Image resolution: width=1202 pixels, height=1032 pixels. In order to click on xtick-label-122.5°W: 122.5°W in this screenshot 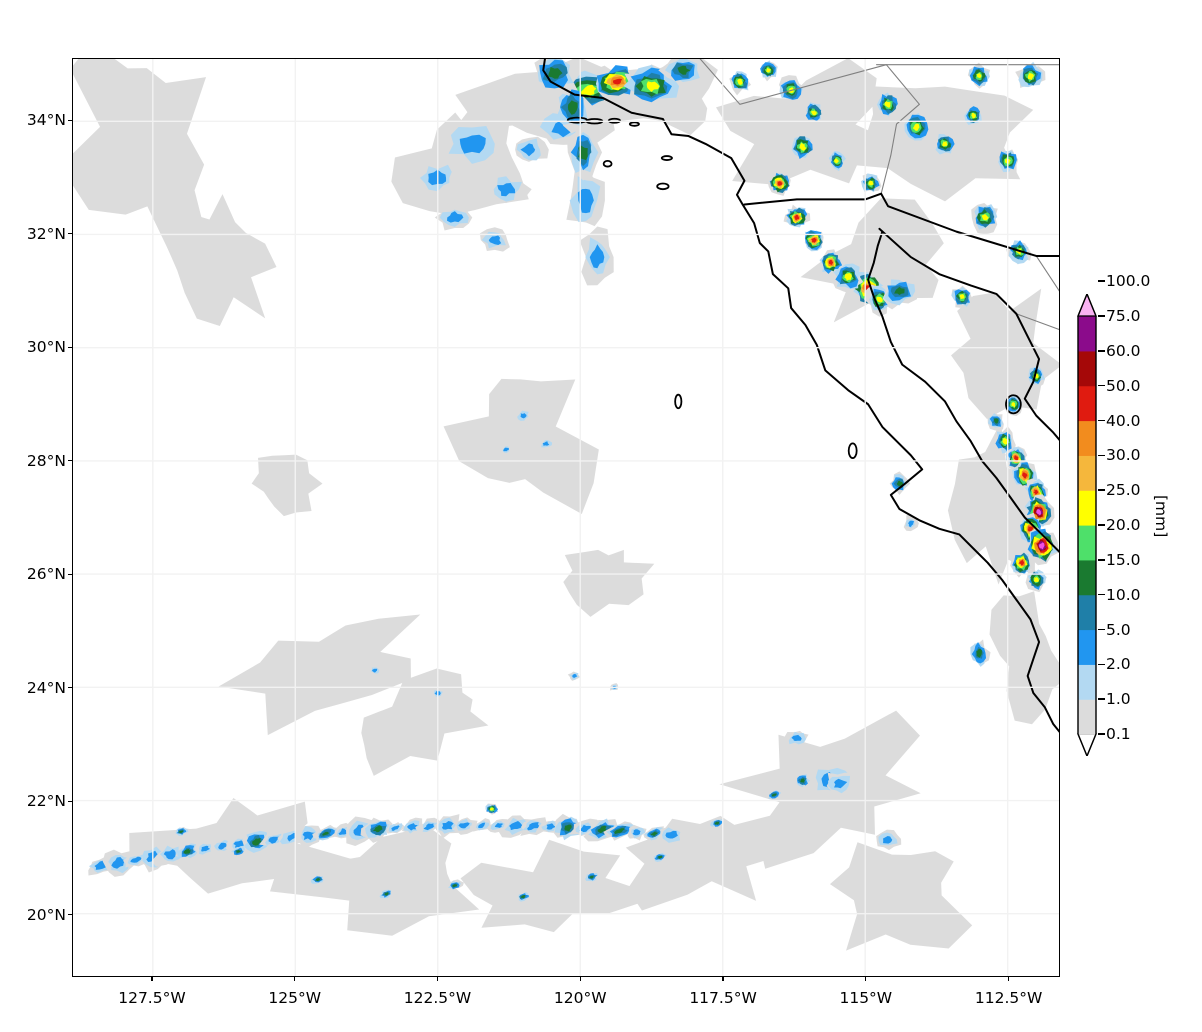, I will do `click(437, 998)`.